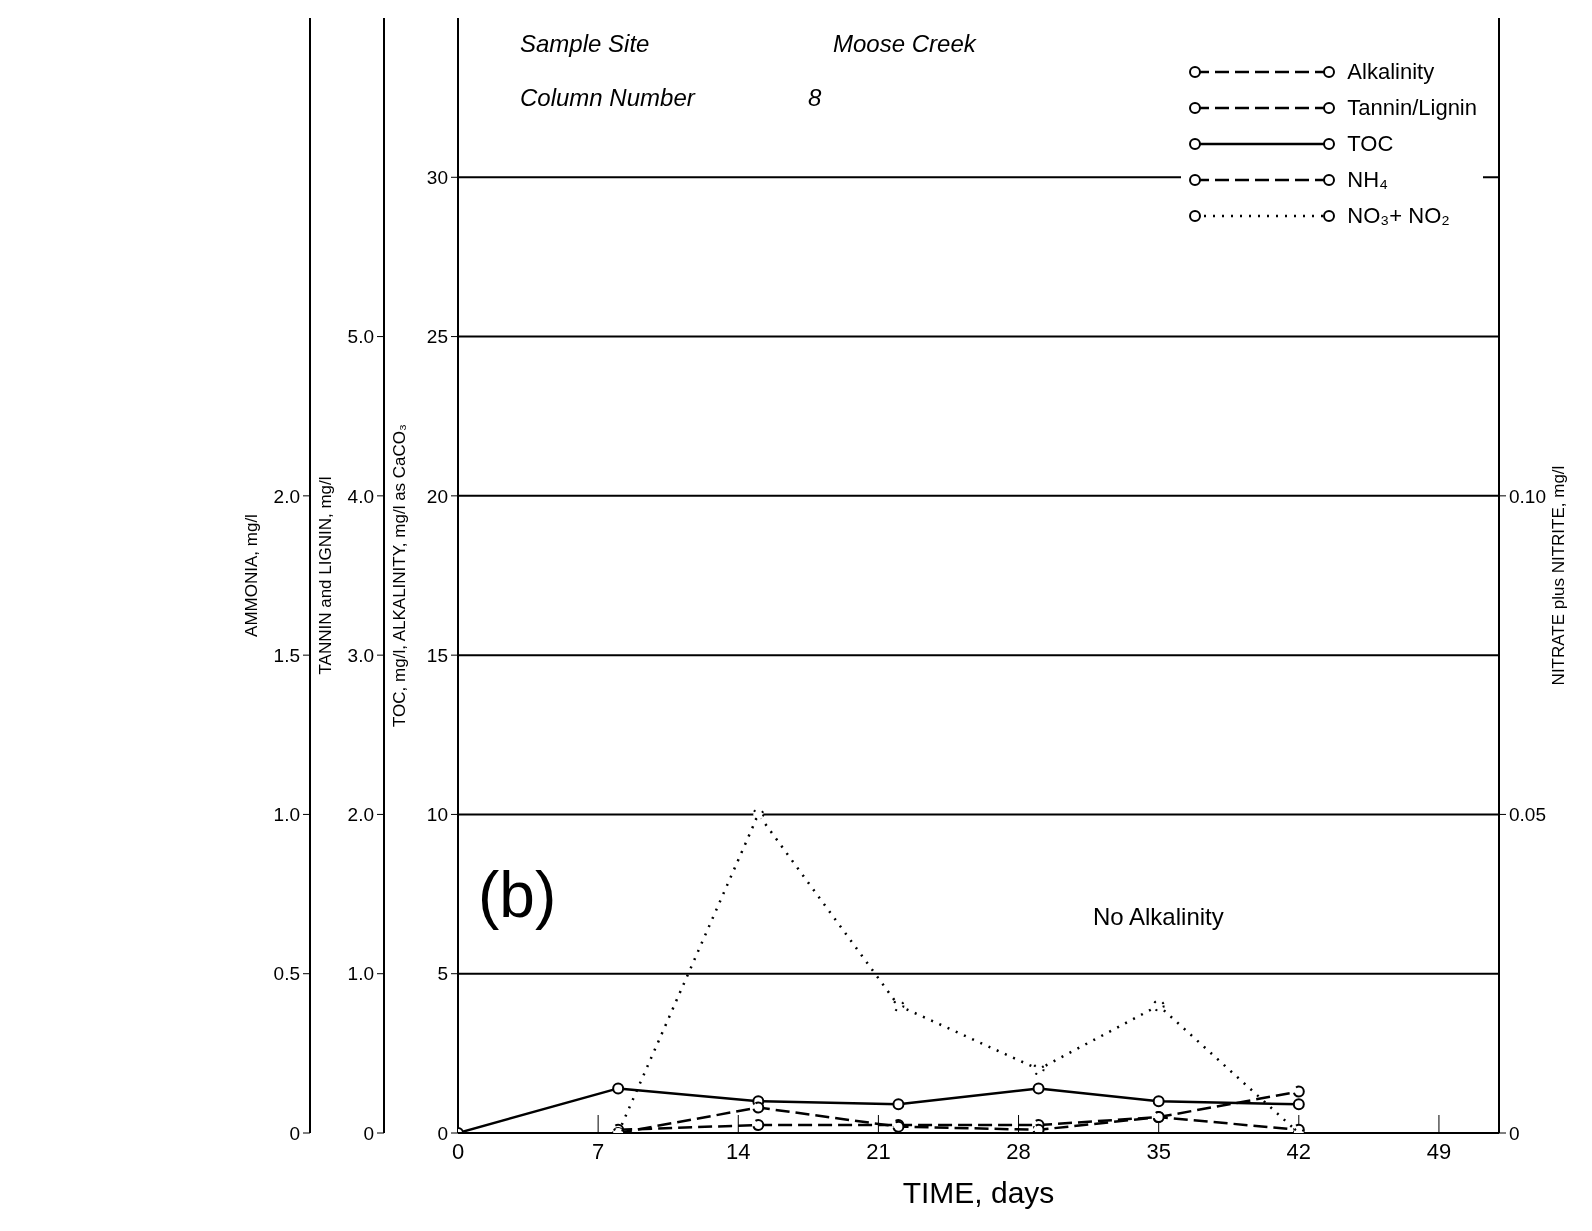  What do you see at coordinates (878, 1151) in the screenshot?
I see `x-tick-label: 21` at bounding box center [878, 1151].